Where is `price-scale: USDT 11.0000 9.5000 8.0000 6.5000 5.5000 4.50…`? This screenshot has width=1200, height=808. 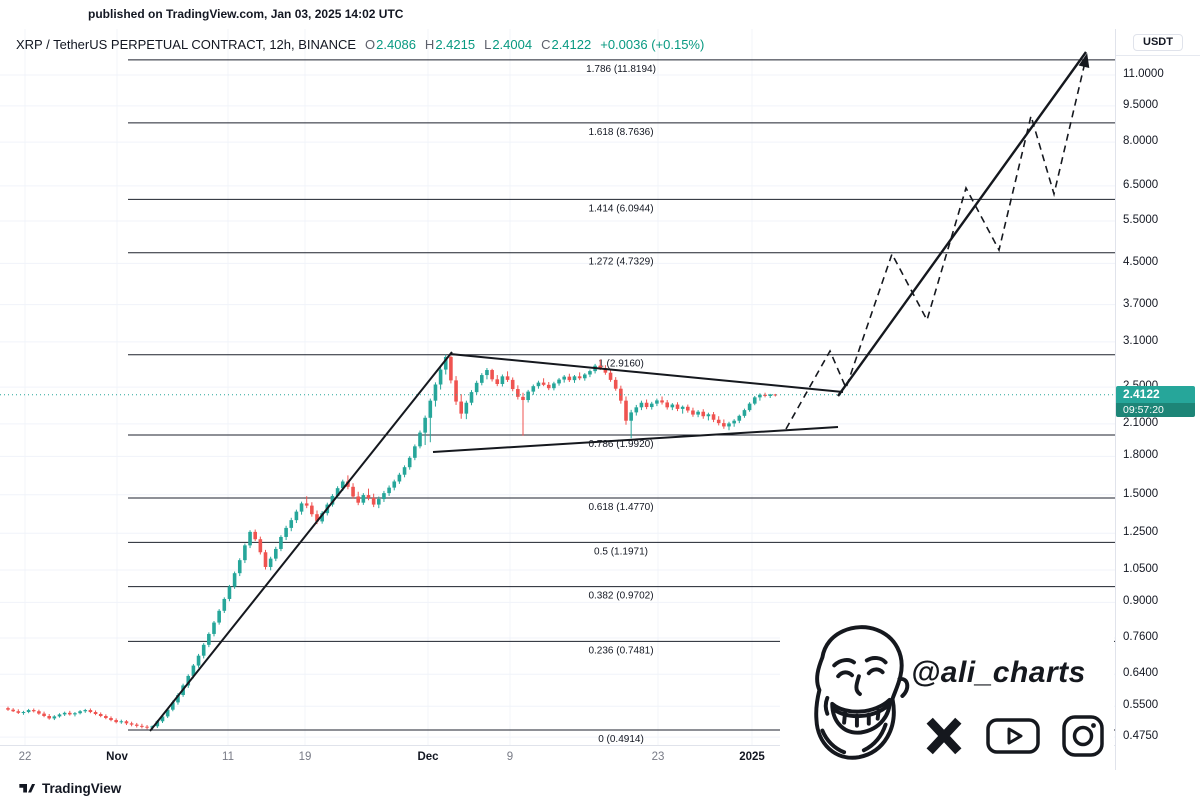
price-scale: USDT 11.0000 9.5000 8.0000 6.5000 5.5000 4.50… is located at coordinates (1157, 399).